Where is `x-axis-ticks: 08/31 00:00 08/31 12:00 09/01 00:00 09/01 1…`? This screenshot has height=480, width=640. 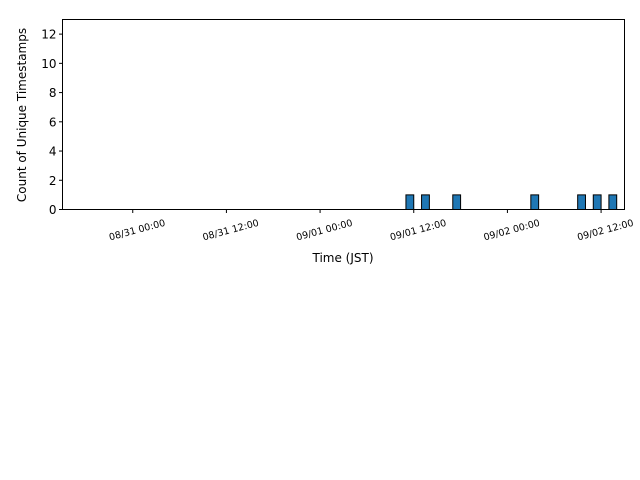 x-axis-ticks: 08/31 00:00 08/31 12:00 09/01 00:00 09/01 1… is located at coordinates (371, 226).